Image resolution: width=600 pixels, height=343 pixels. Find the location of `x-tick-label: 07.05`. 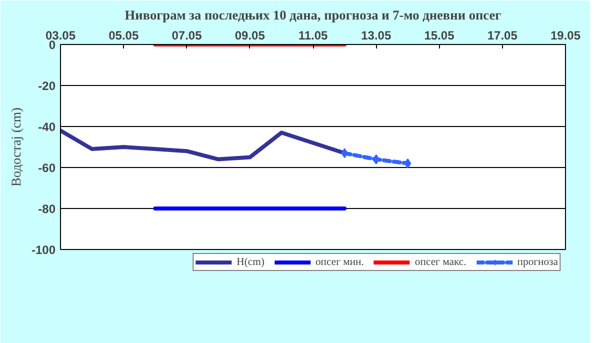

x-tick-label: 07.05 is located at coordinates (187, 35).